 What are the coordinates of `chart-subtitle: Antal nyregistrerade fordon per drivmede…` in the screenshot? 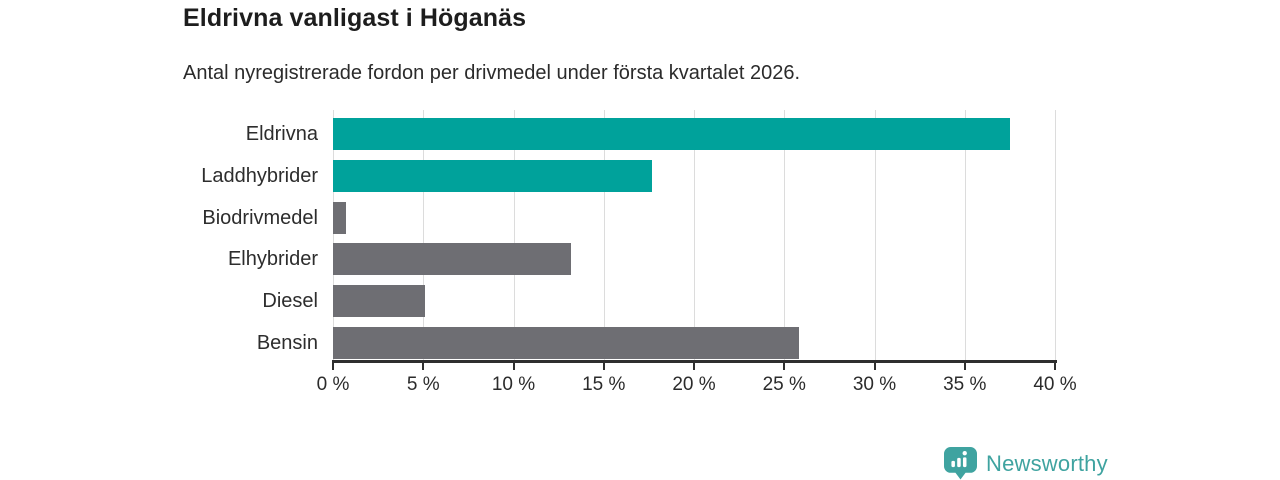 It's located at (492, 73).